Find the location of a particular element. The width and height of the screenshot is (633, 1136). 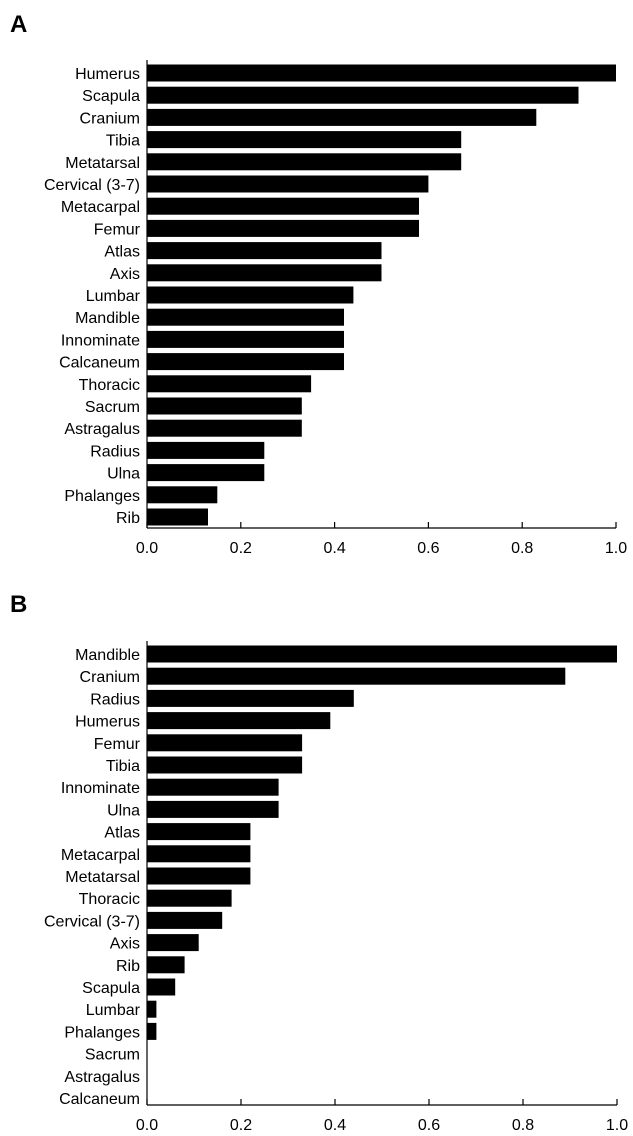

panel-a-category-label: Axis is located at coordinates (125, 274).